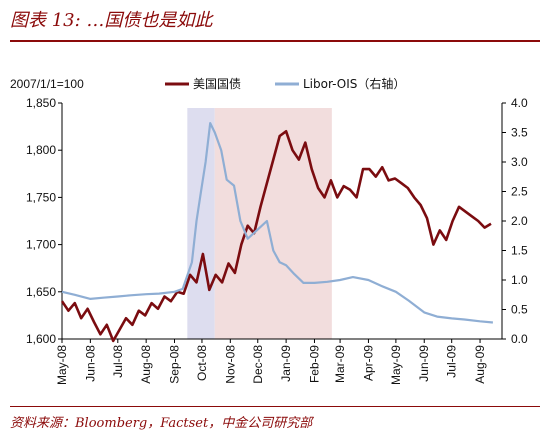 This screenshot has width=550, height=441. I want to click on x-tick-label: Oct-08, so click(202, 363).